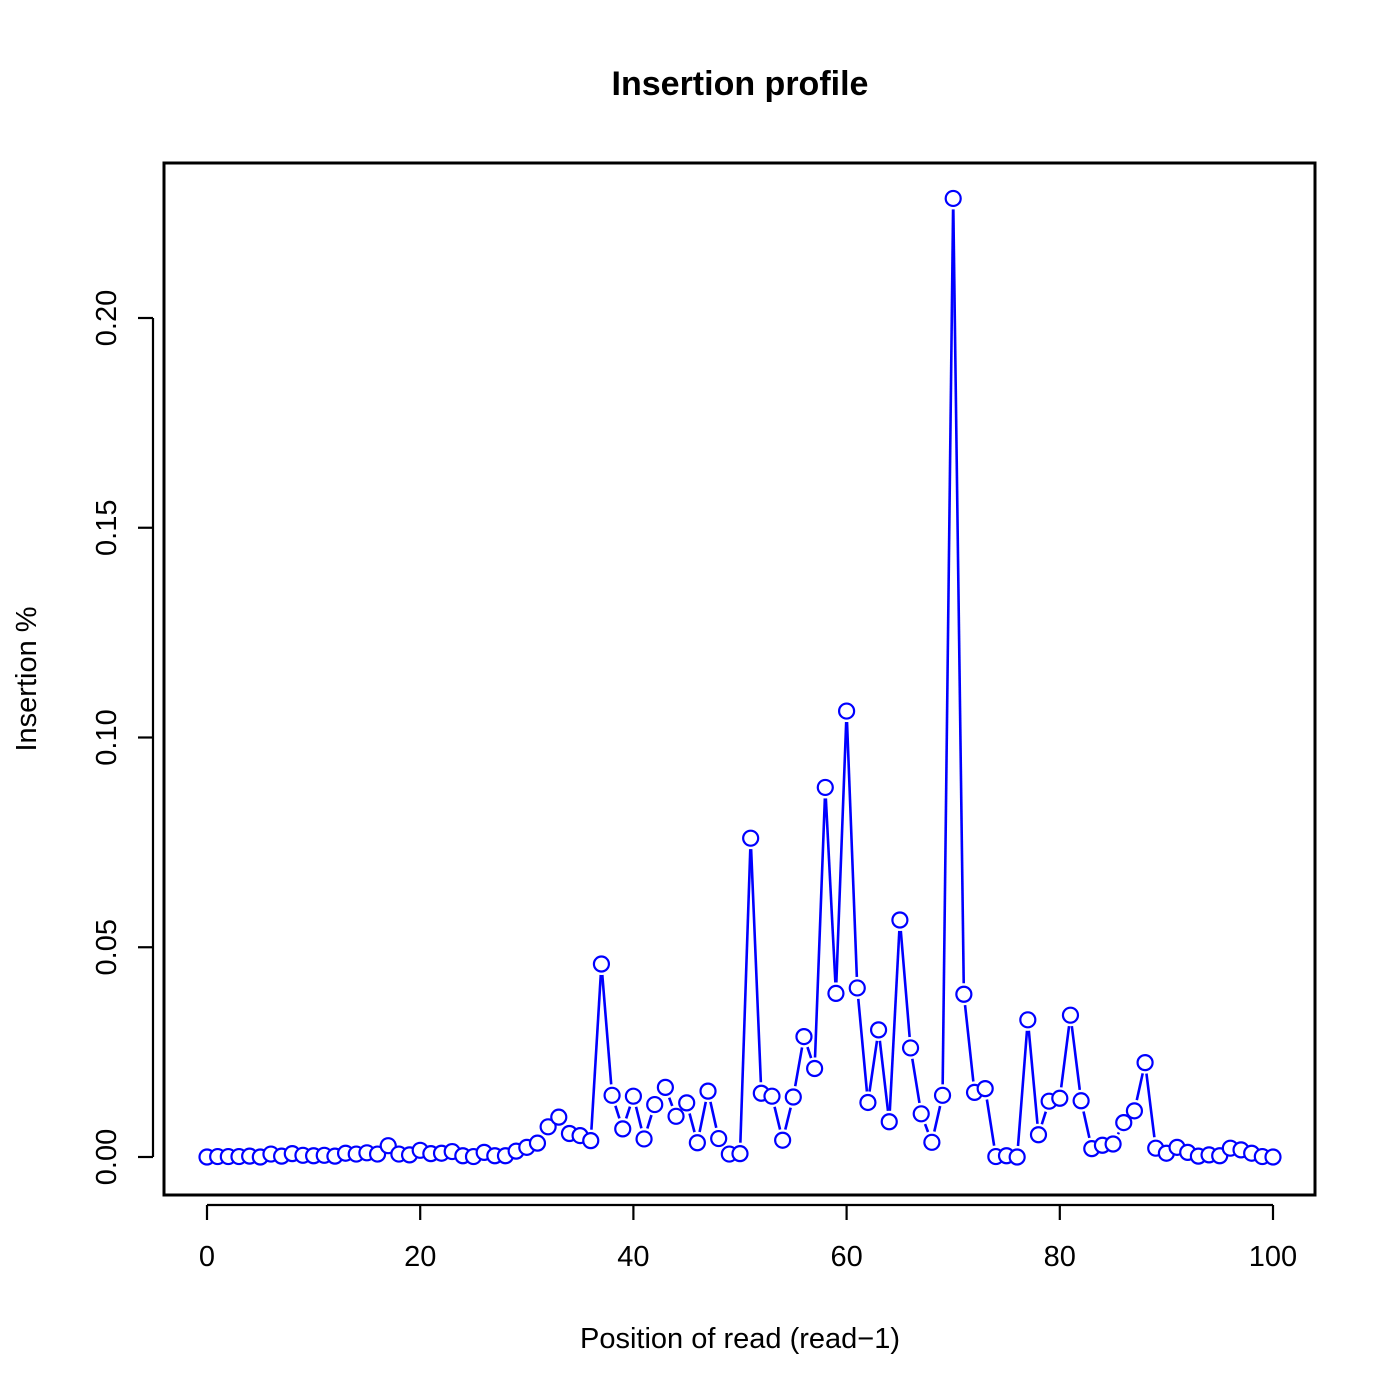  Describe the element at coordinates (107, 318) in the screenshot. I see `y-tick-label: 0.20` at that location.